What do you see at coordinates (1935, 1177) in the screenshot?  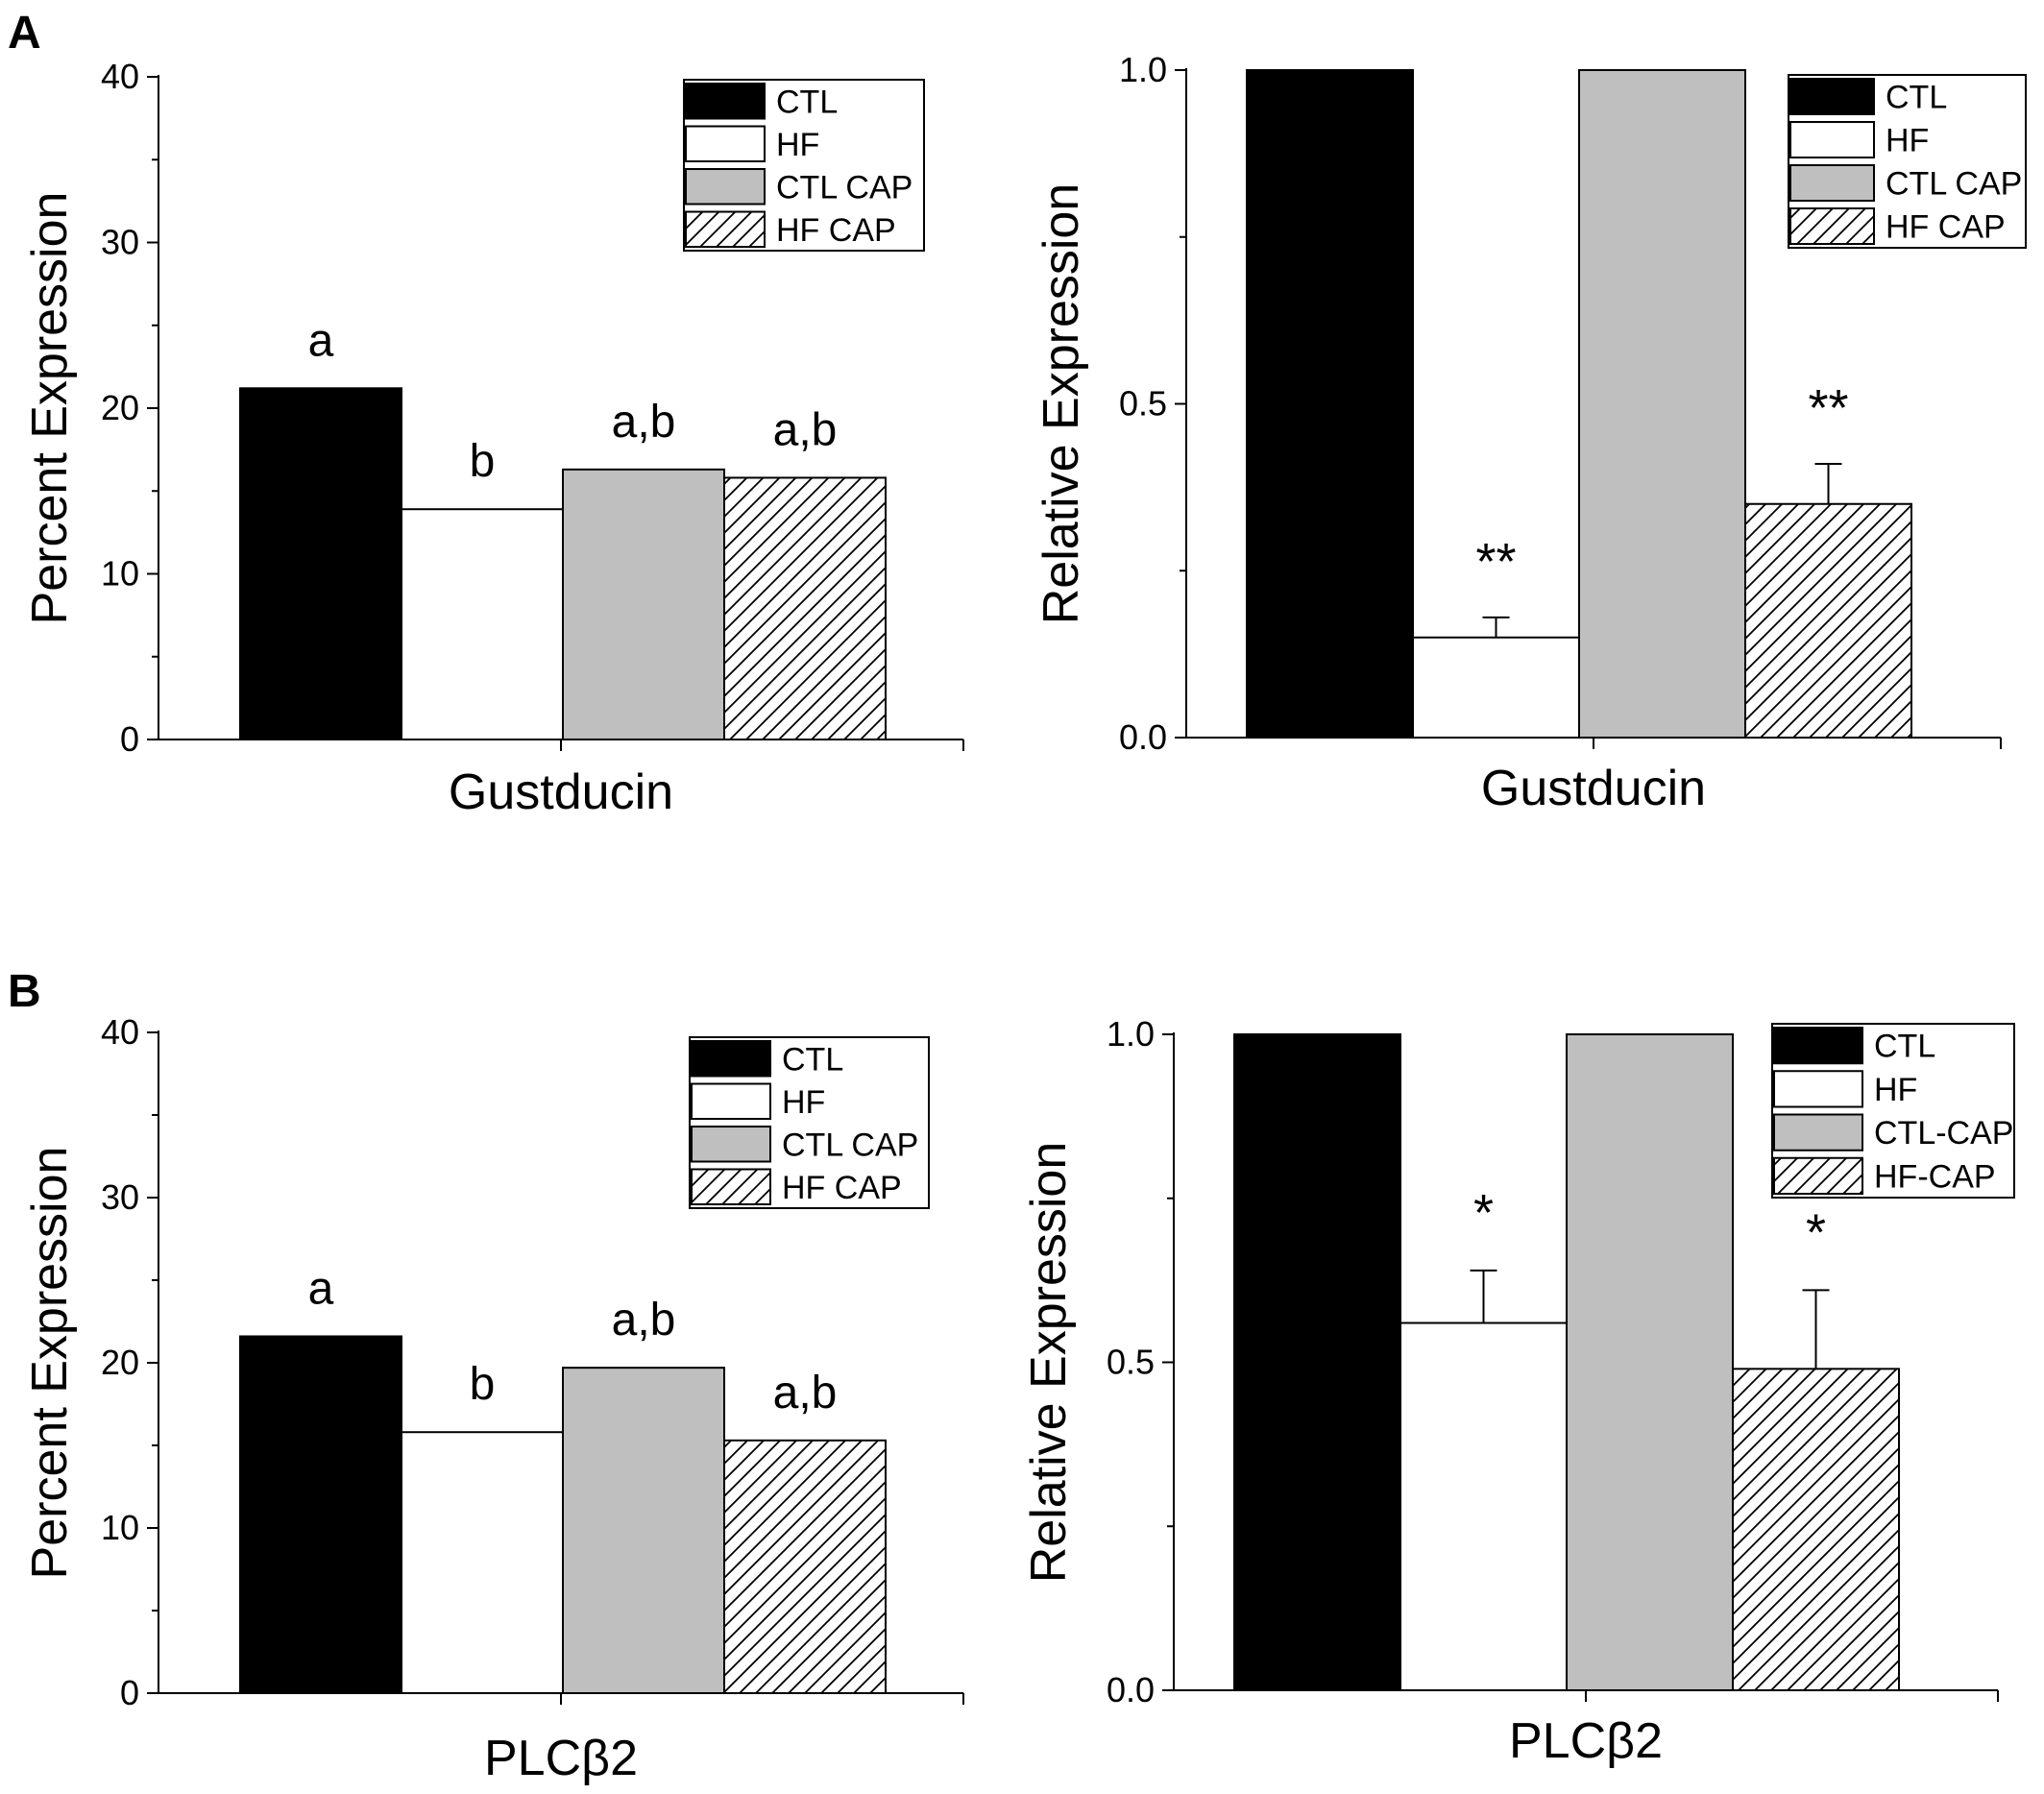 I see `legend-label: HF-CAP` at bounding box center [1935, 1177].